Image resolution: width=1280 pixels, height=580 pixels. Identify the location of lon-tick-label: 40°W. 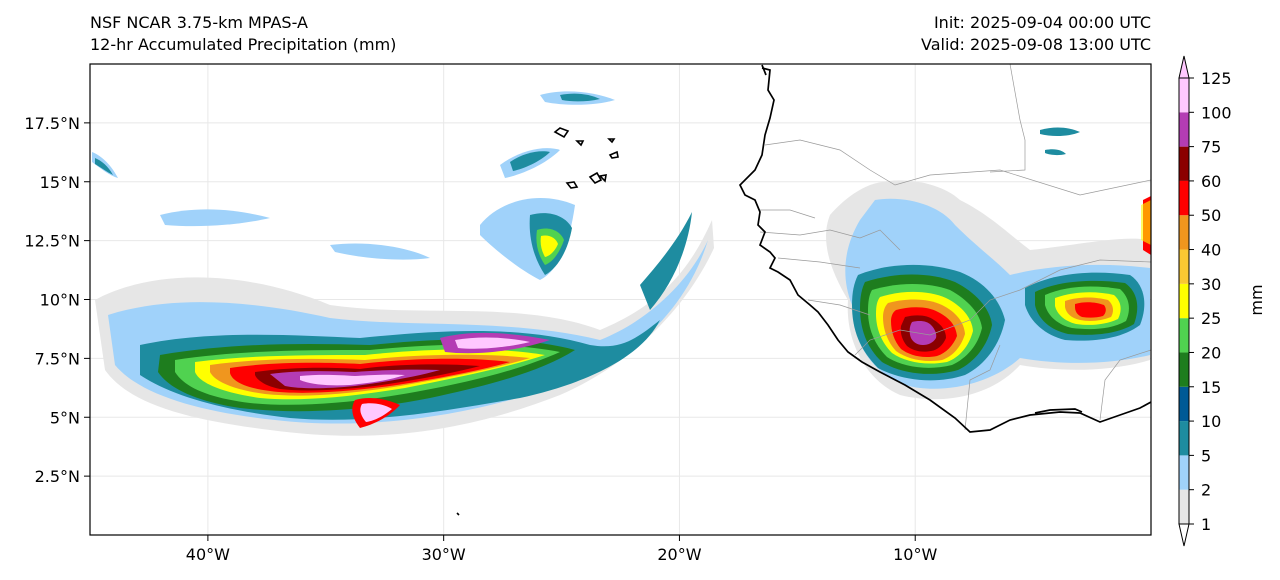
(208, 554).